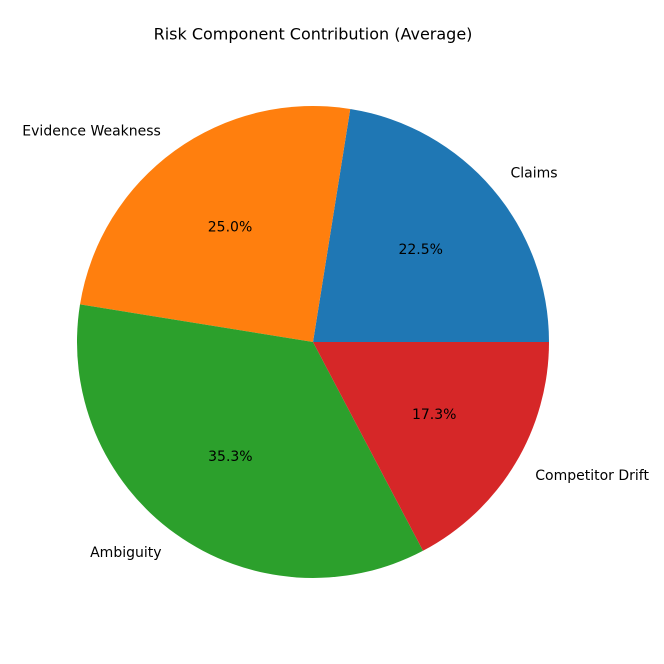  I want to click on value-label: 17.3%, so click(434, 415).